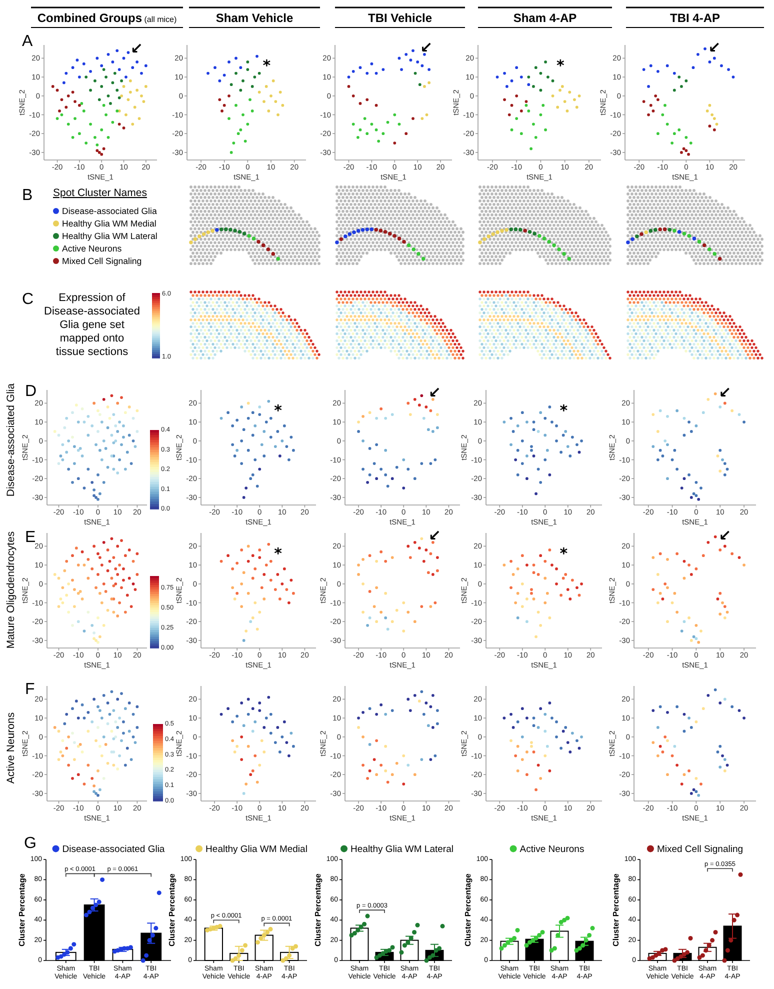 This screenshot has width=774, height=989. I want to click on chart-title: Disease-associated Glia, so click(114, 849).